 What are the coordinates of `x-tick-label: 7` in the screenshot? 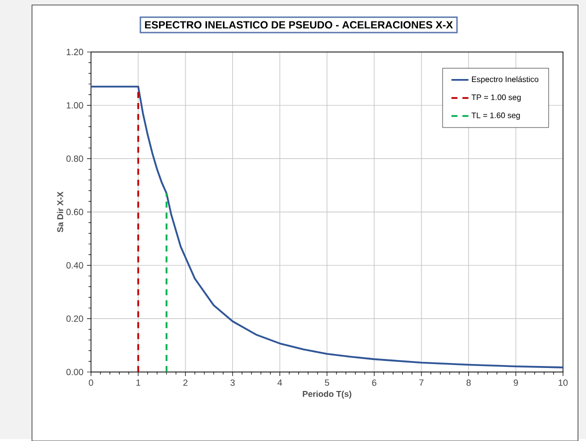 It's located at (421, 382).